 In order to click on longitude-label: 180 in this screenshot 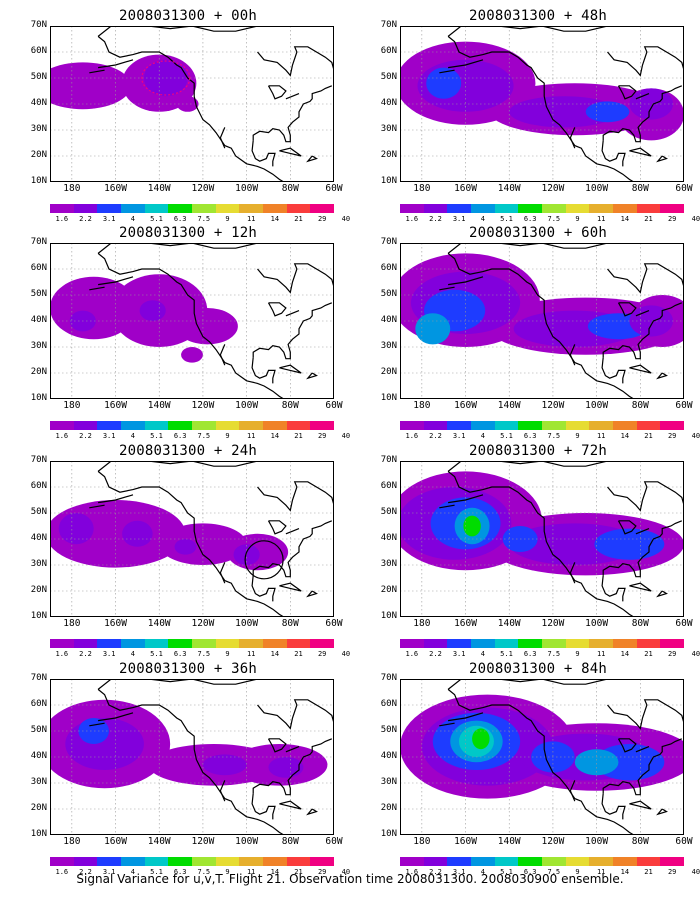, I will do `click(72, 841)`.